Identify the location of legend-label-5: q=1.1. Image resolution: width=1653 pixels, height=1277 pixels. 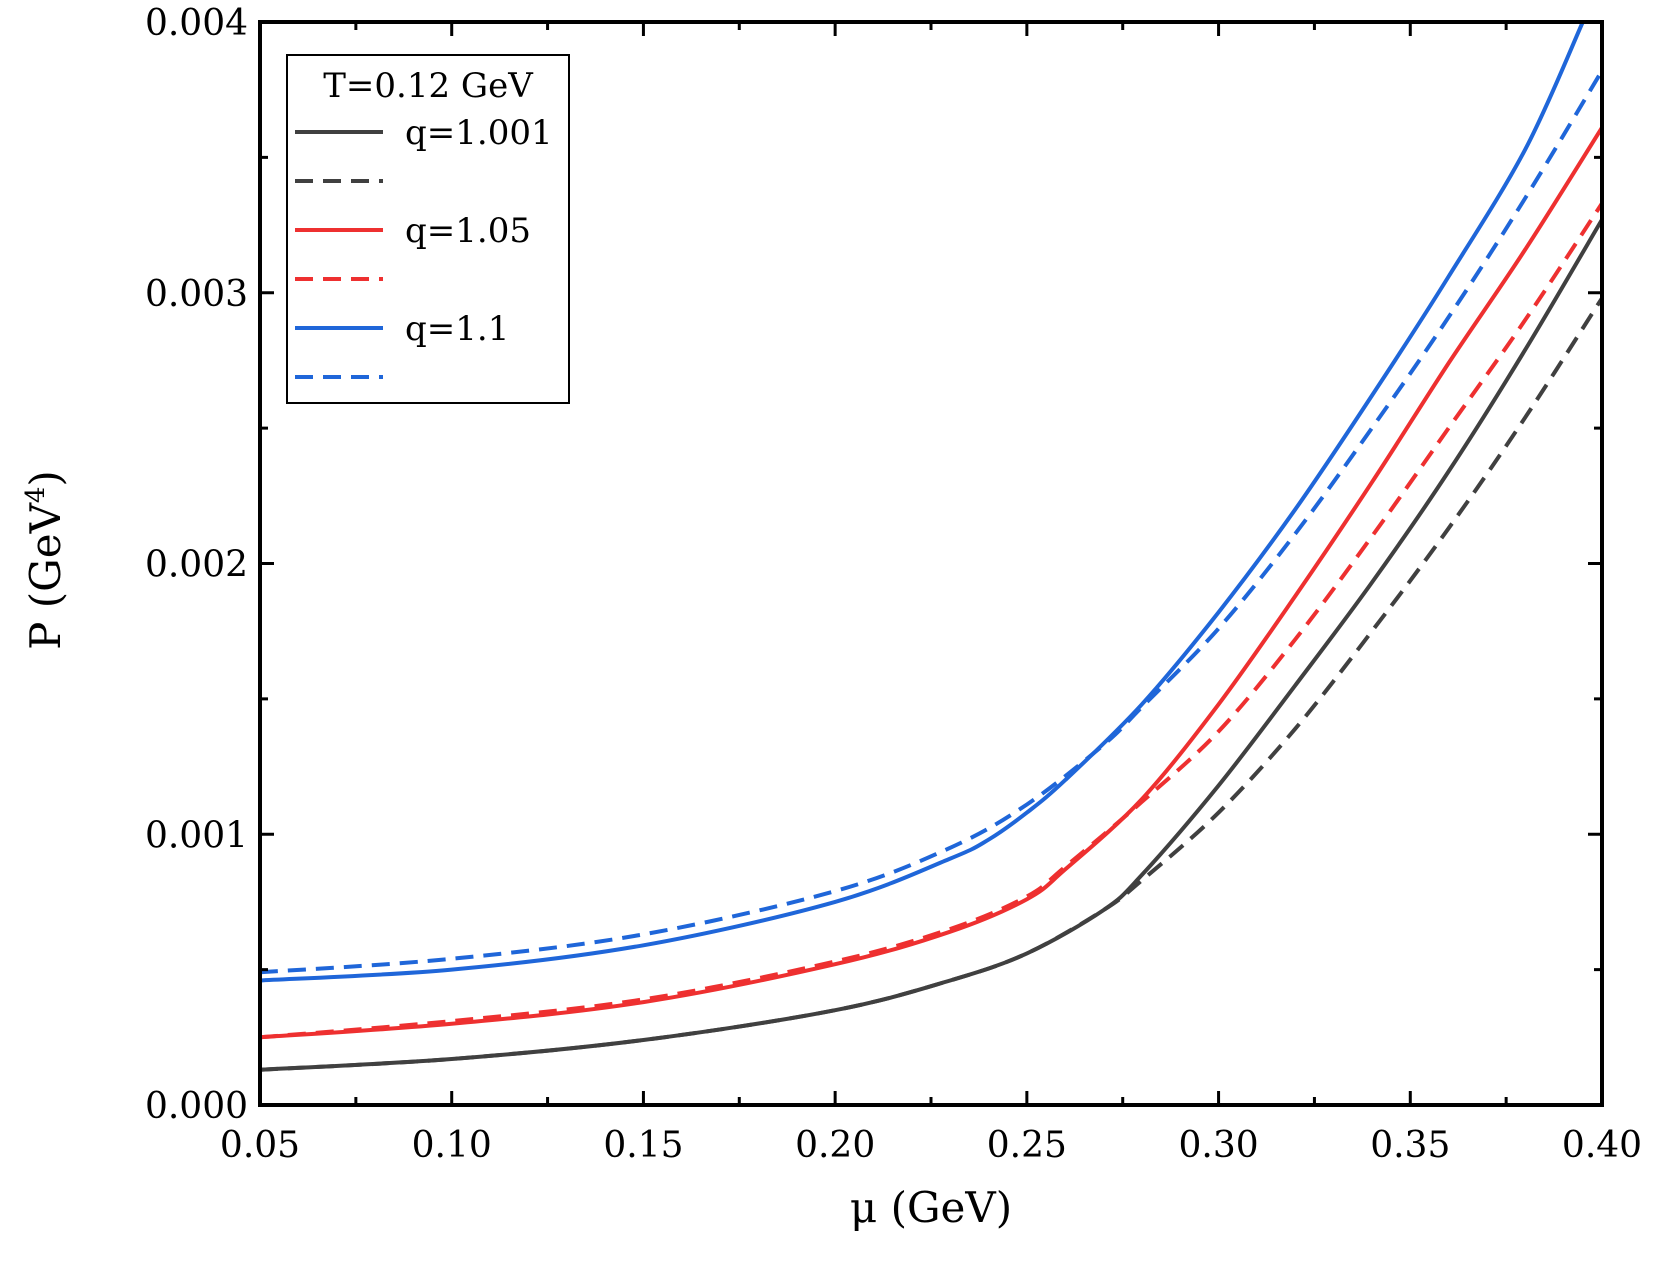
(457, 329).